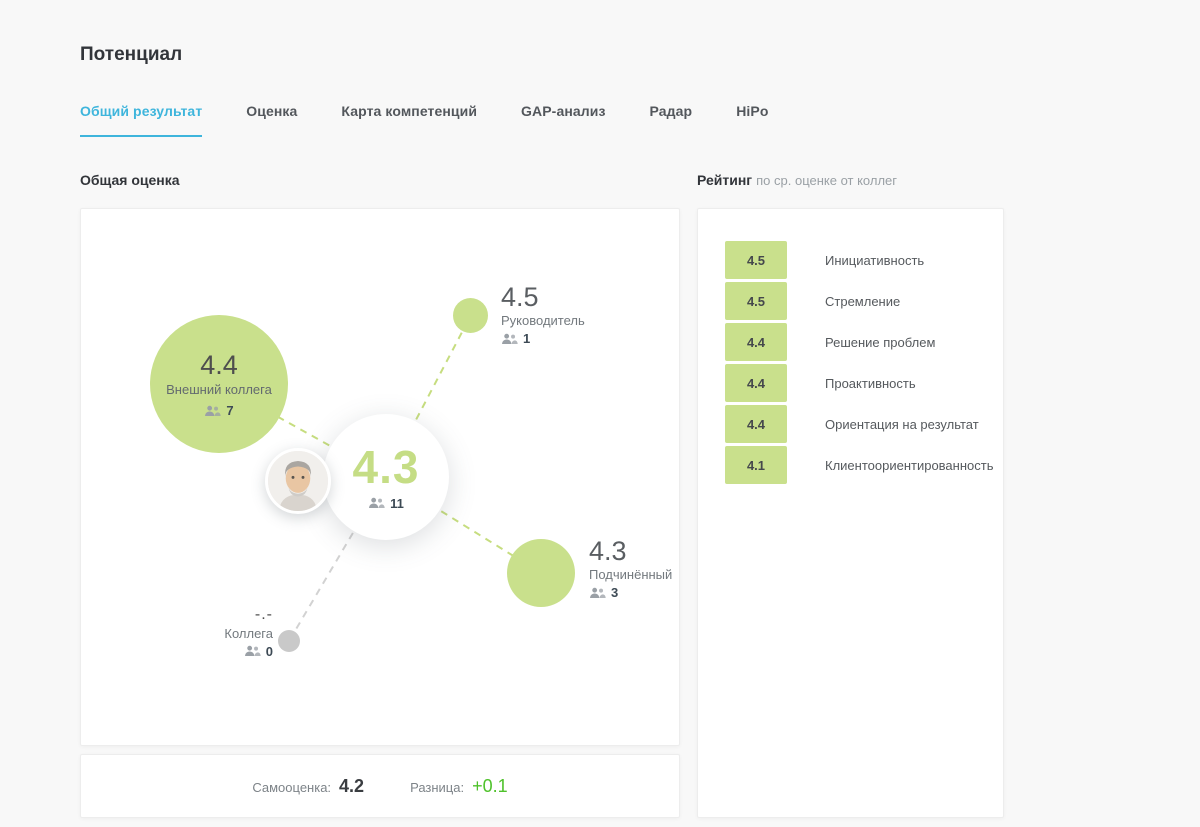 The height and width of the screenshot is (827, 1200). What do you see at coordinates (752, 111) in the screenshot?
I see `tab-hipo: HiPo` at bounding box center [752, 111].